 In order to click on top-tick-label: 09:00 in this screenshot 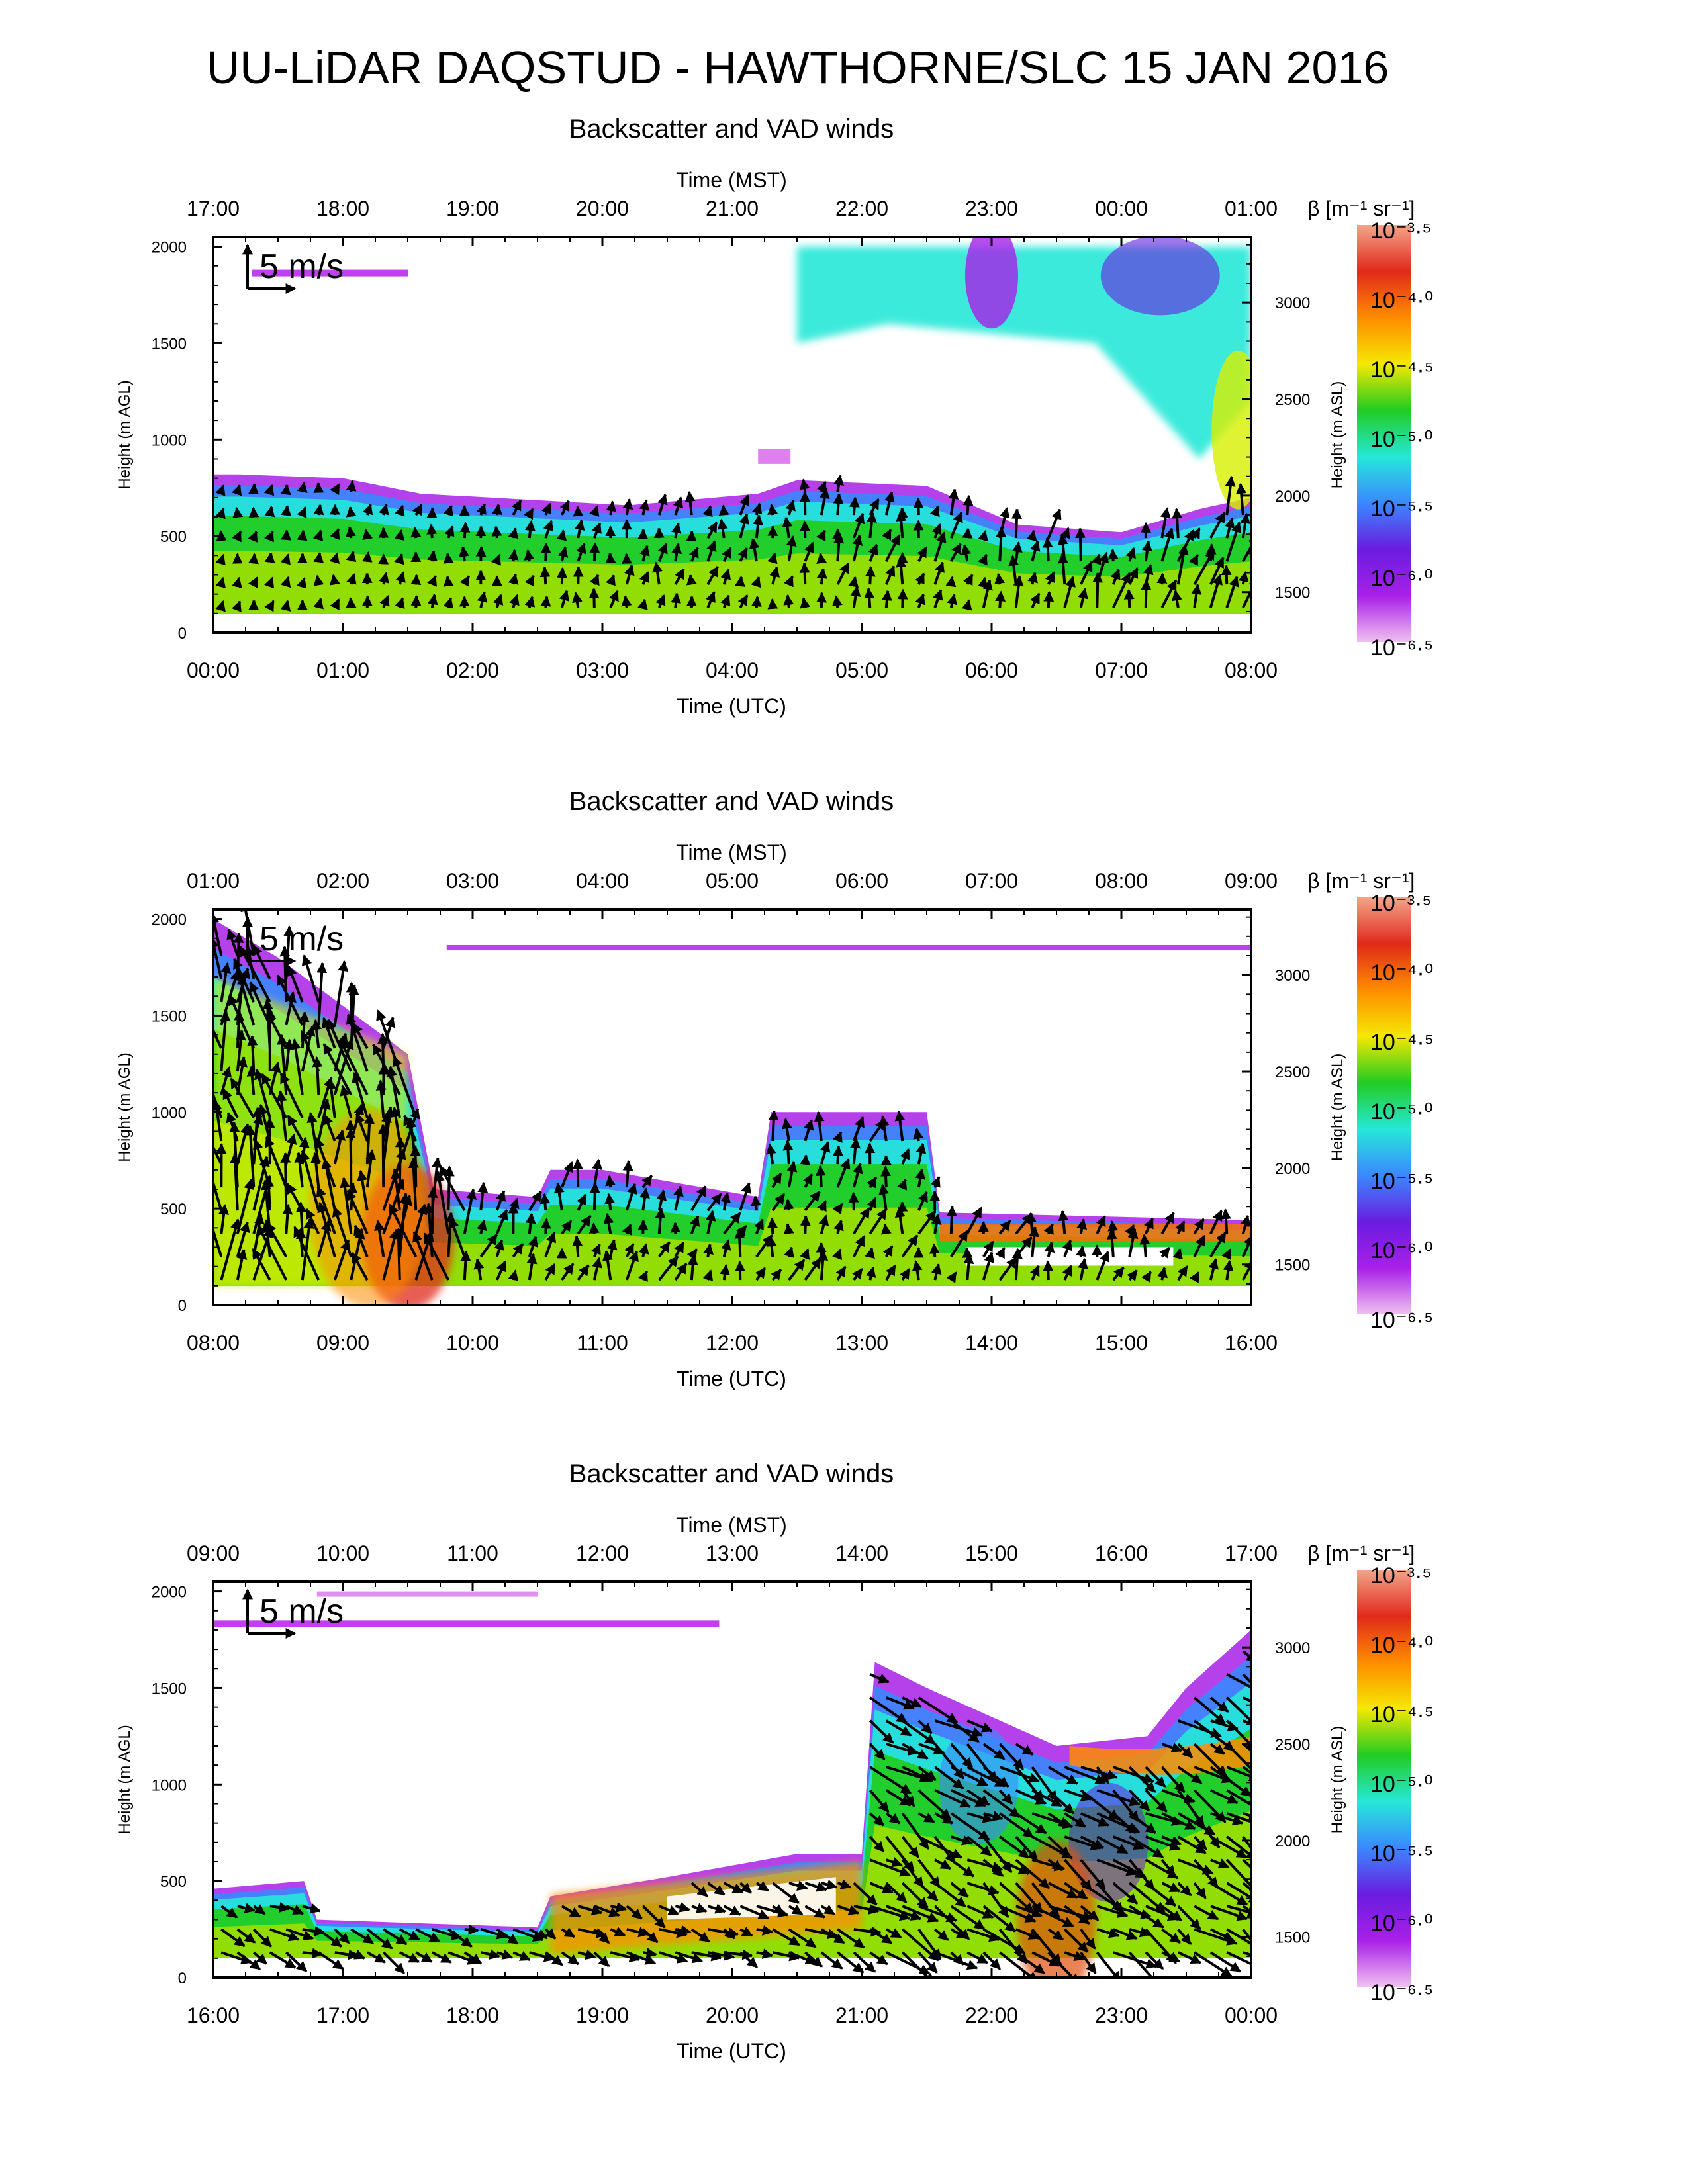, I will do `click(1251, 881)`.